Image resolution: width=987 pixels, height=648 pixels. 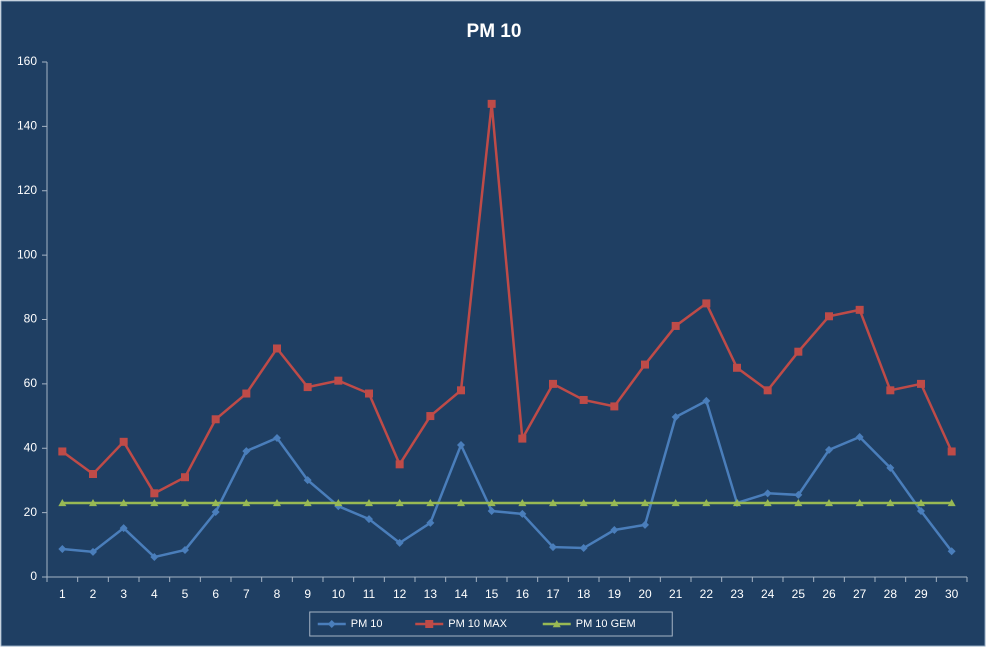 What do you see at coordinates (215, 594) in the screenshot?
I see `x-tick-label: 6` at bounding box center [215, 594].